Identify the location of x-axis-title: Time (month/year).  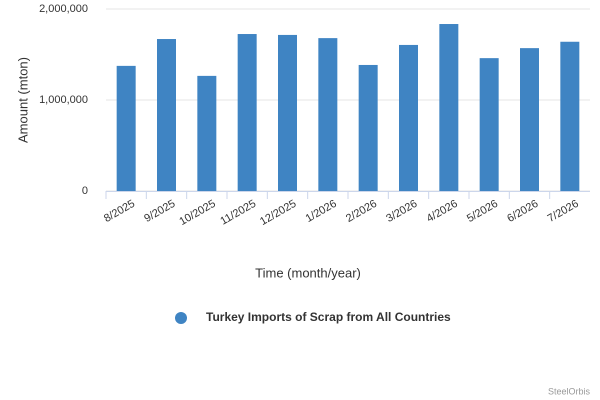
(308, 272).